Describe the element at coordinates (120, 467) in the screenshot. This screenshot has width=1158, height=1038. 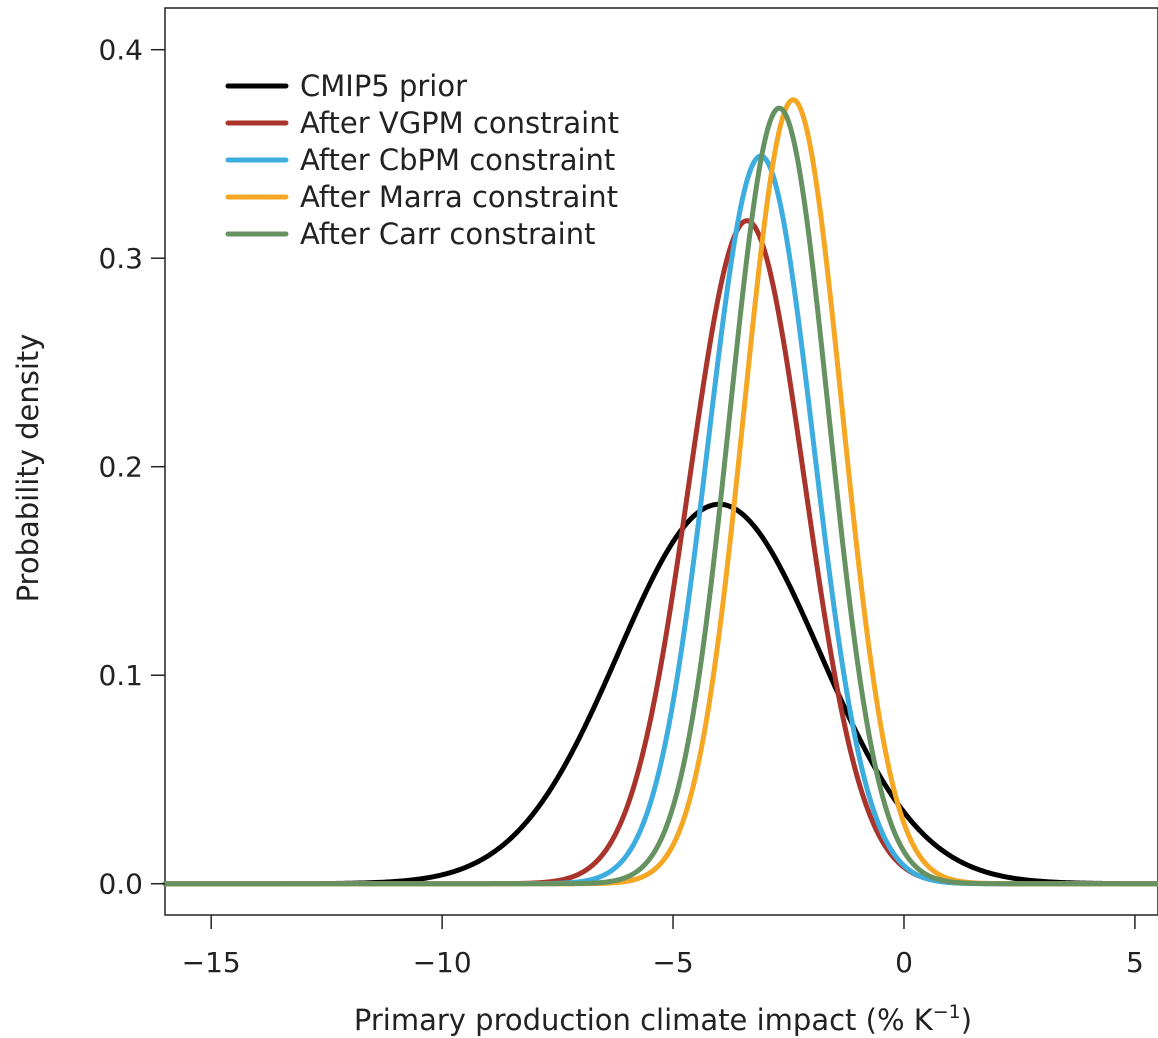
I see `y-tick-label-2: 0.2` at that location.